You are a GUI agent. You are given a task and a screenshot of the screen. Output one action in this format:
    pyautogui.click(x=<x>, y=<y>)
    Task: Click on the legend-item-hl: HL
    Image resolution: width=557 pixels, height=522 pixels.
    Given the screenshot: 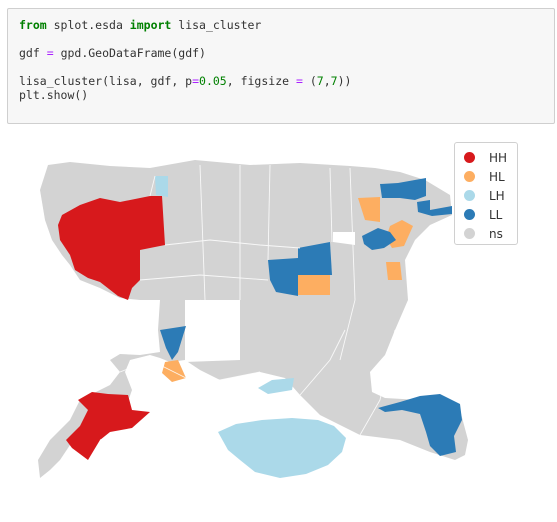 What is the action you would take?
    pyautogui.click(x=490, y=176)
    